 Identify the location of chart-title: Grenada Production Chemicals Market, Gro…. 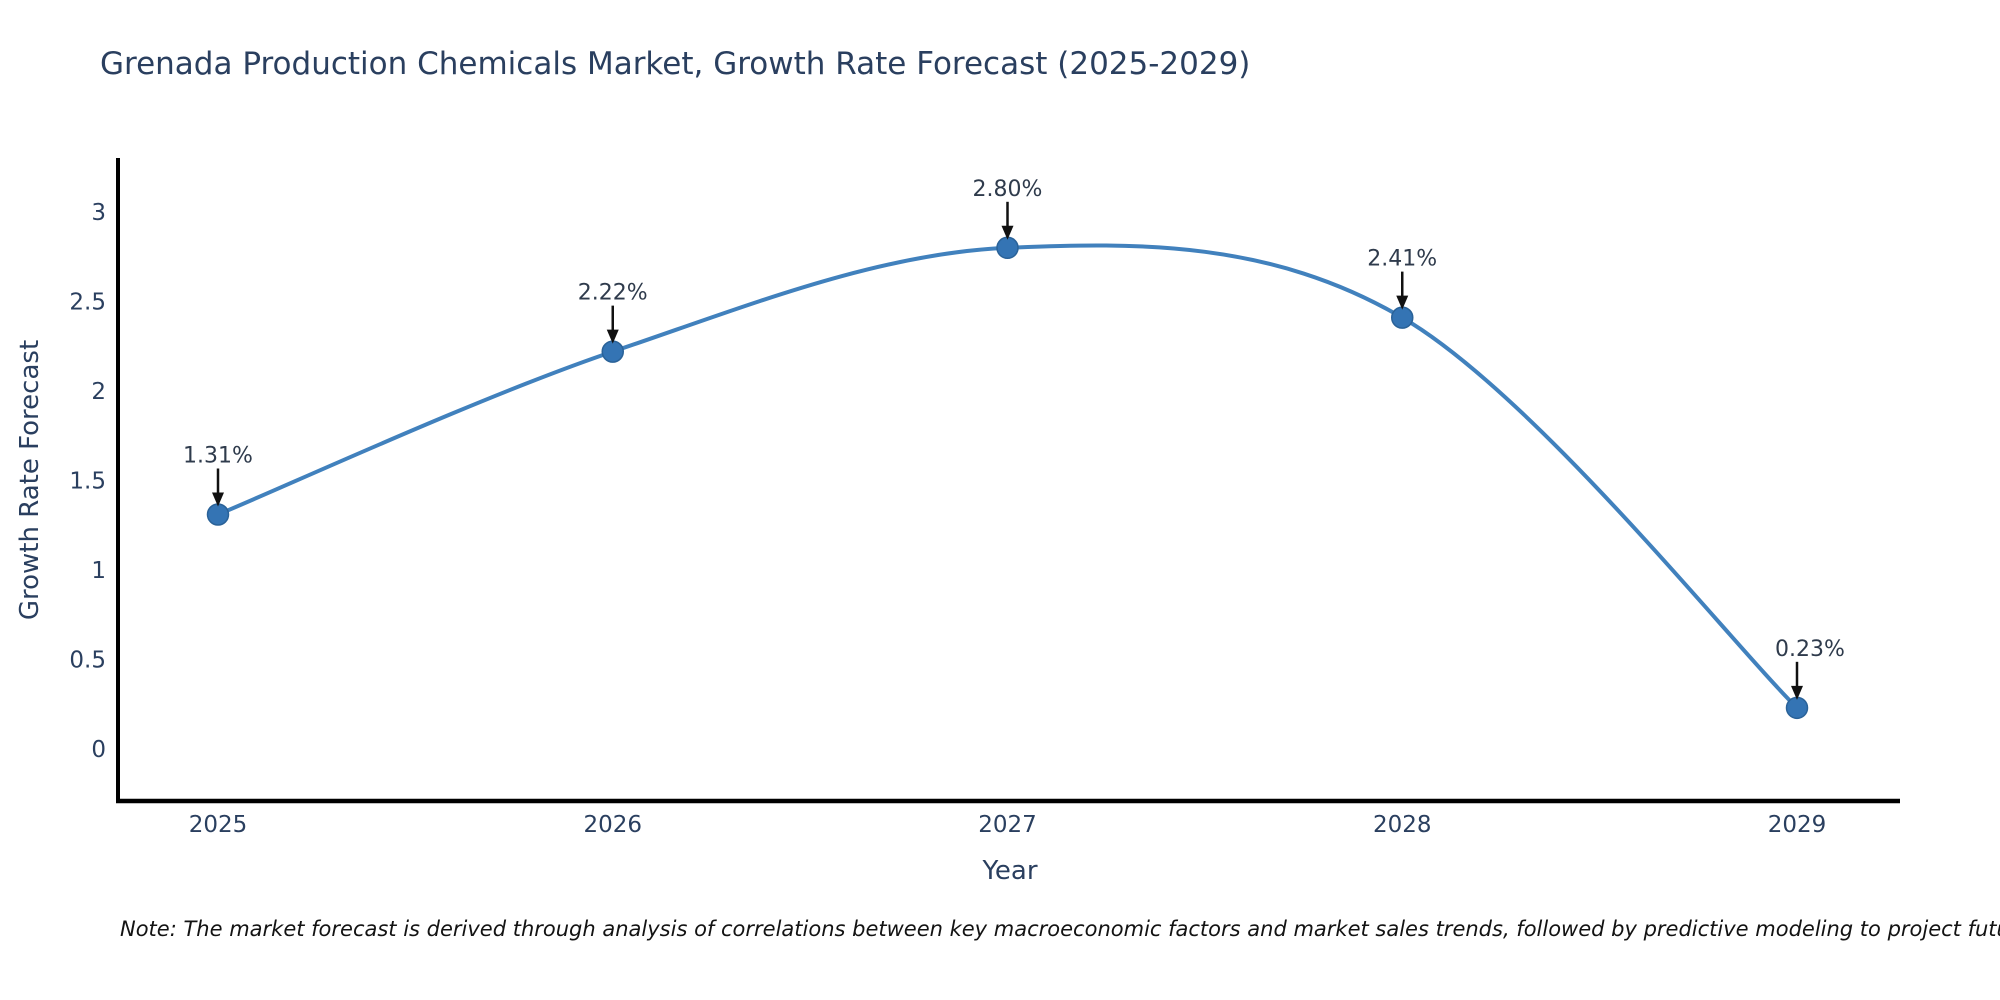
(675, 64).